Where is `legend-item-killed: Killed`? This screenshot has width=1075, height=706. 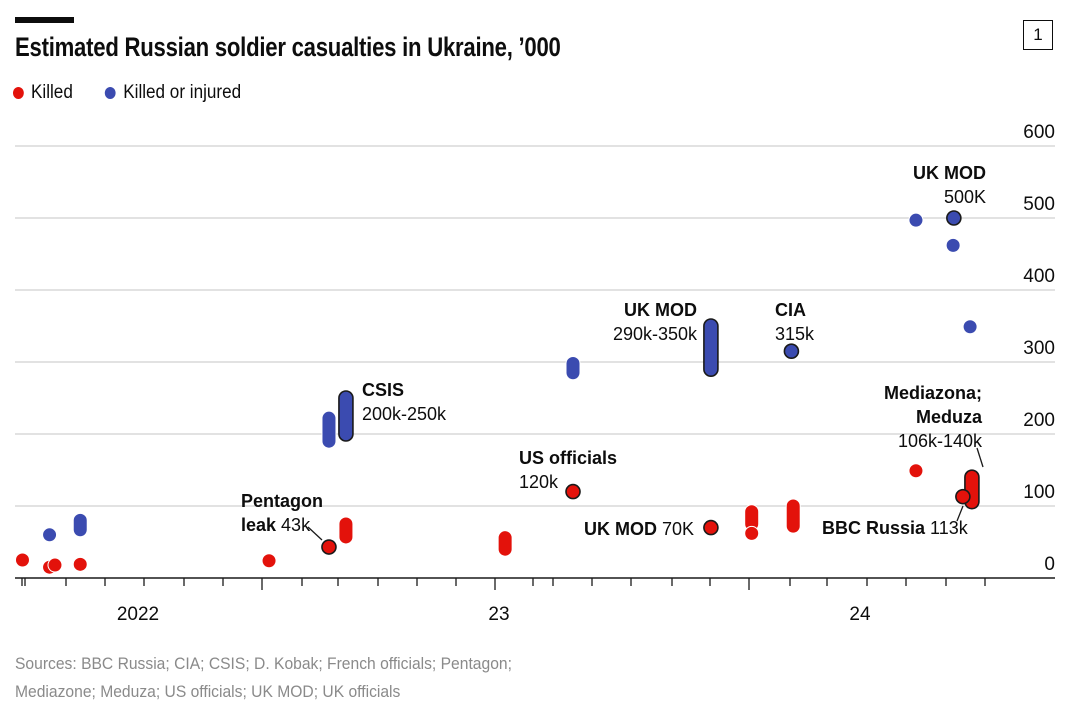
legend-item-killed: Killed is located at coordinates (43, 93).